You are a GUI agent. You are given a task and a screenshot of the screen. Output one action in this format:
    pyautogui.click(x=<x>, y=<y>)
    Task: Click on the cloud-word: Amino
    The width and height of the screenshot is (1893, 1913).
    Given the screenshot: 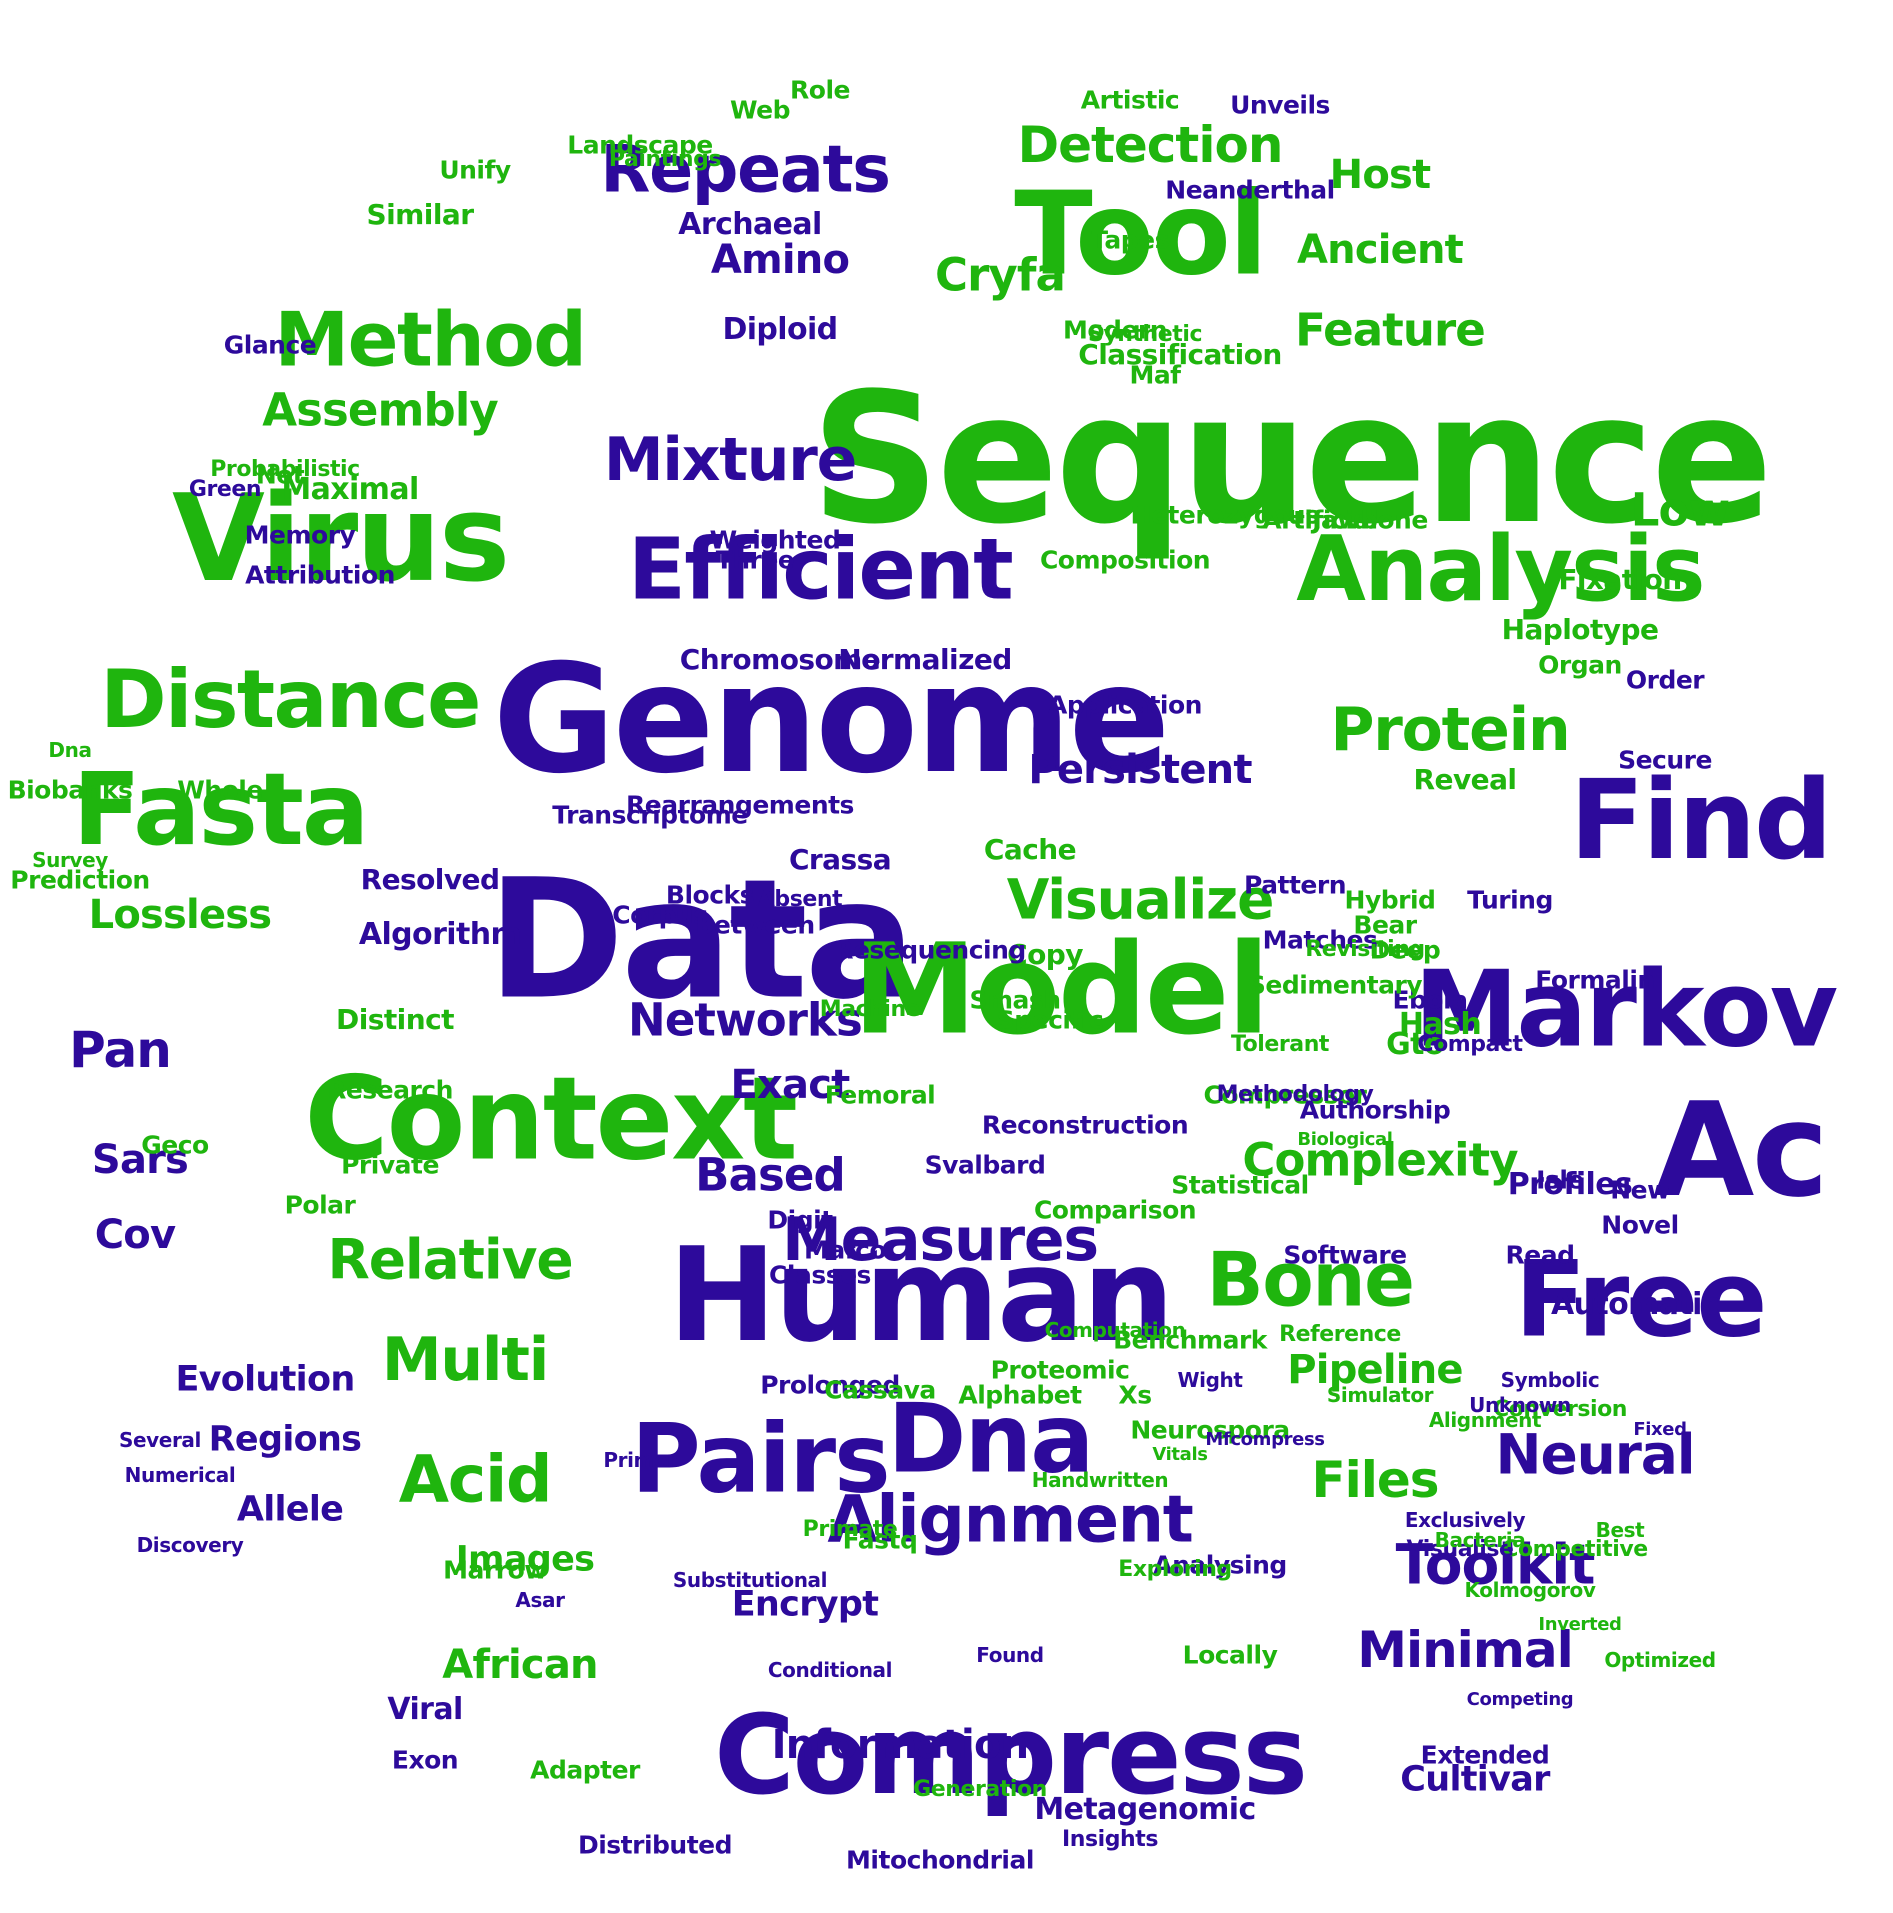 What is the action you would take?
    pyautogui.click(x=780, y=260)
    